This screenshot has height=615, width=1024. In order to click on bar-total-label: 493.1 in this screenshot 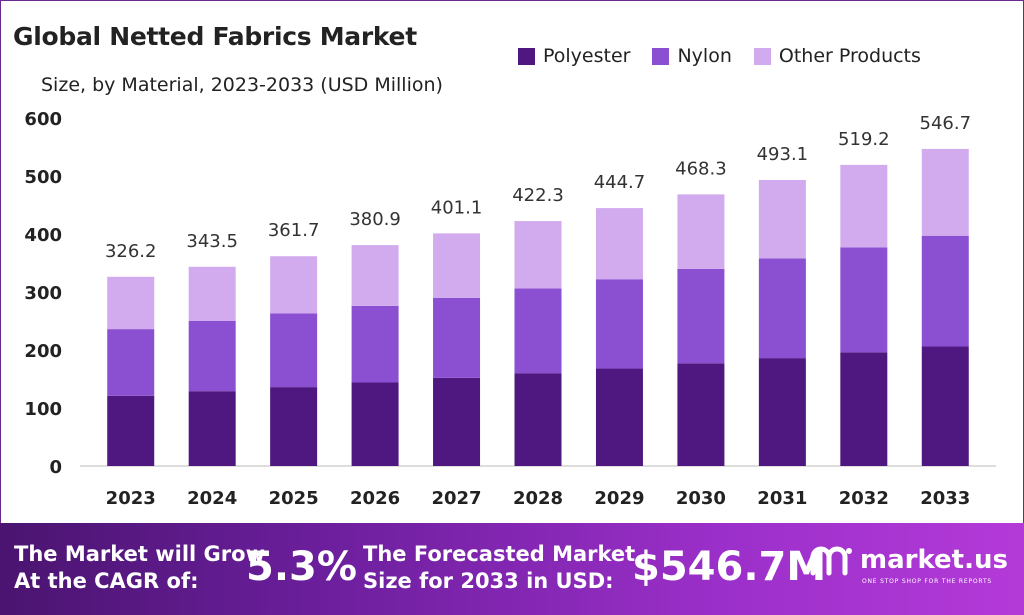, I will do `click(783, 154)`.